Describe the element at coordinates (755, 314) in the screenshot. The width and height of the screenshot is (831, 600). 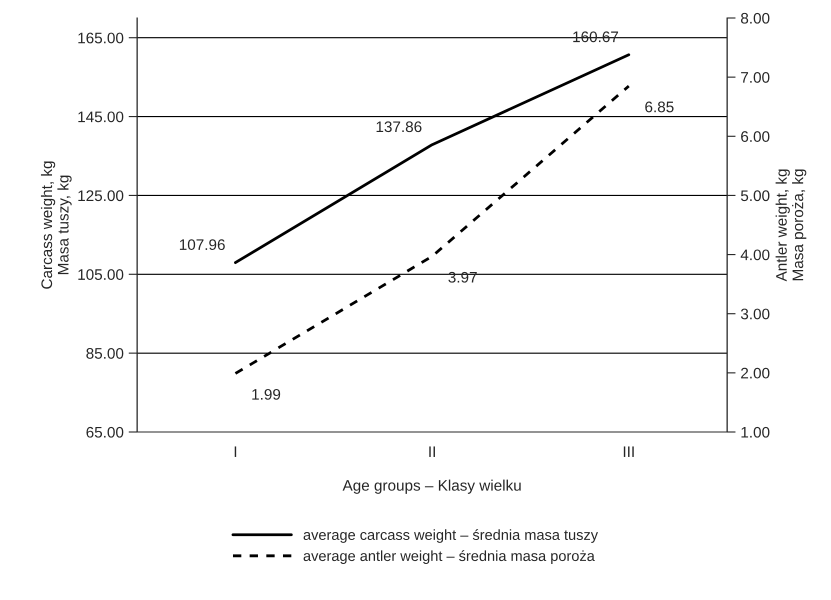
I see `y2-tick-label: 3.00` at that location.